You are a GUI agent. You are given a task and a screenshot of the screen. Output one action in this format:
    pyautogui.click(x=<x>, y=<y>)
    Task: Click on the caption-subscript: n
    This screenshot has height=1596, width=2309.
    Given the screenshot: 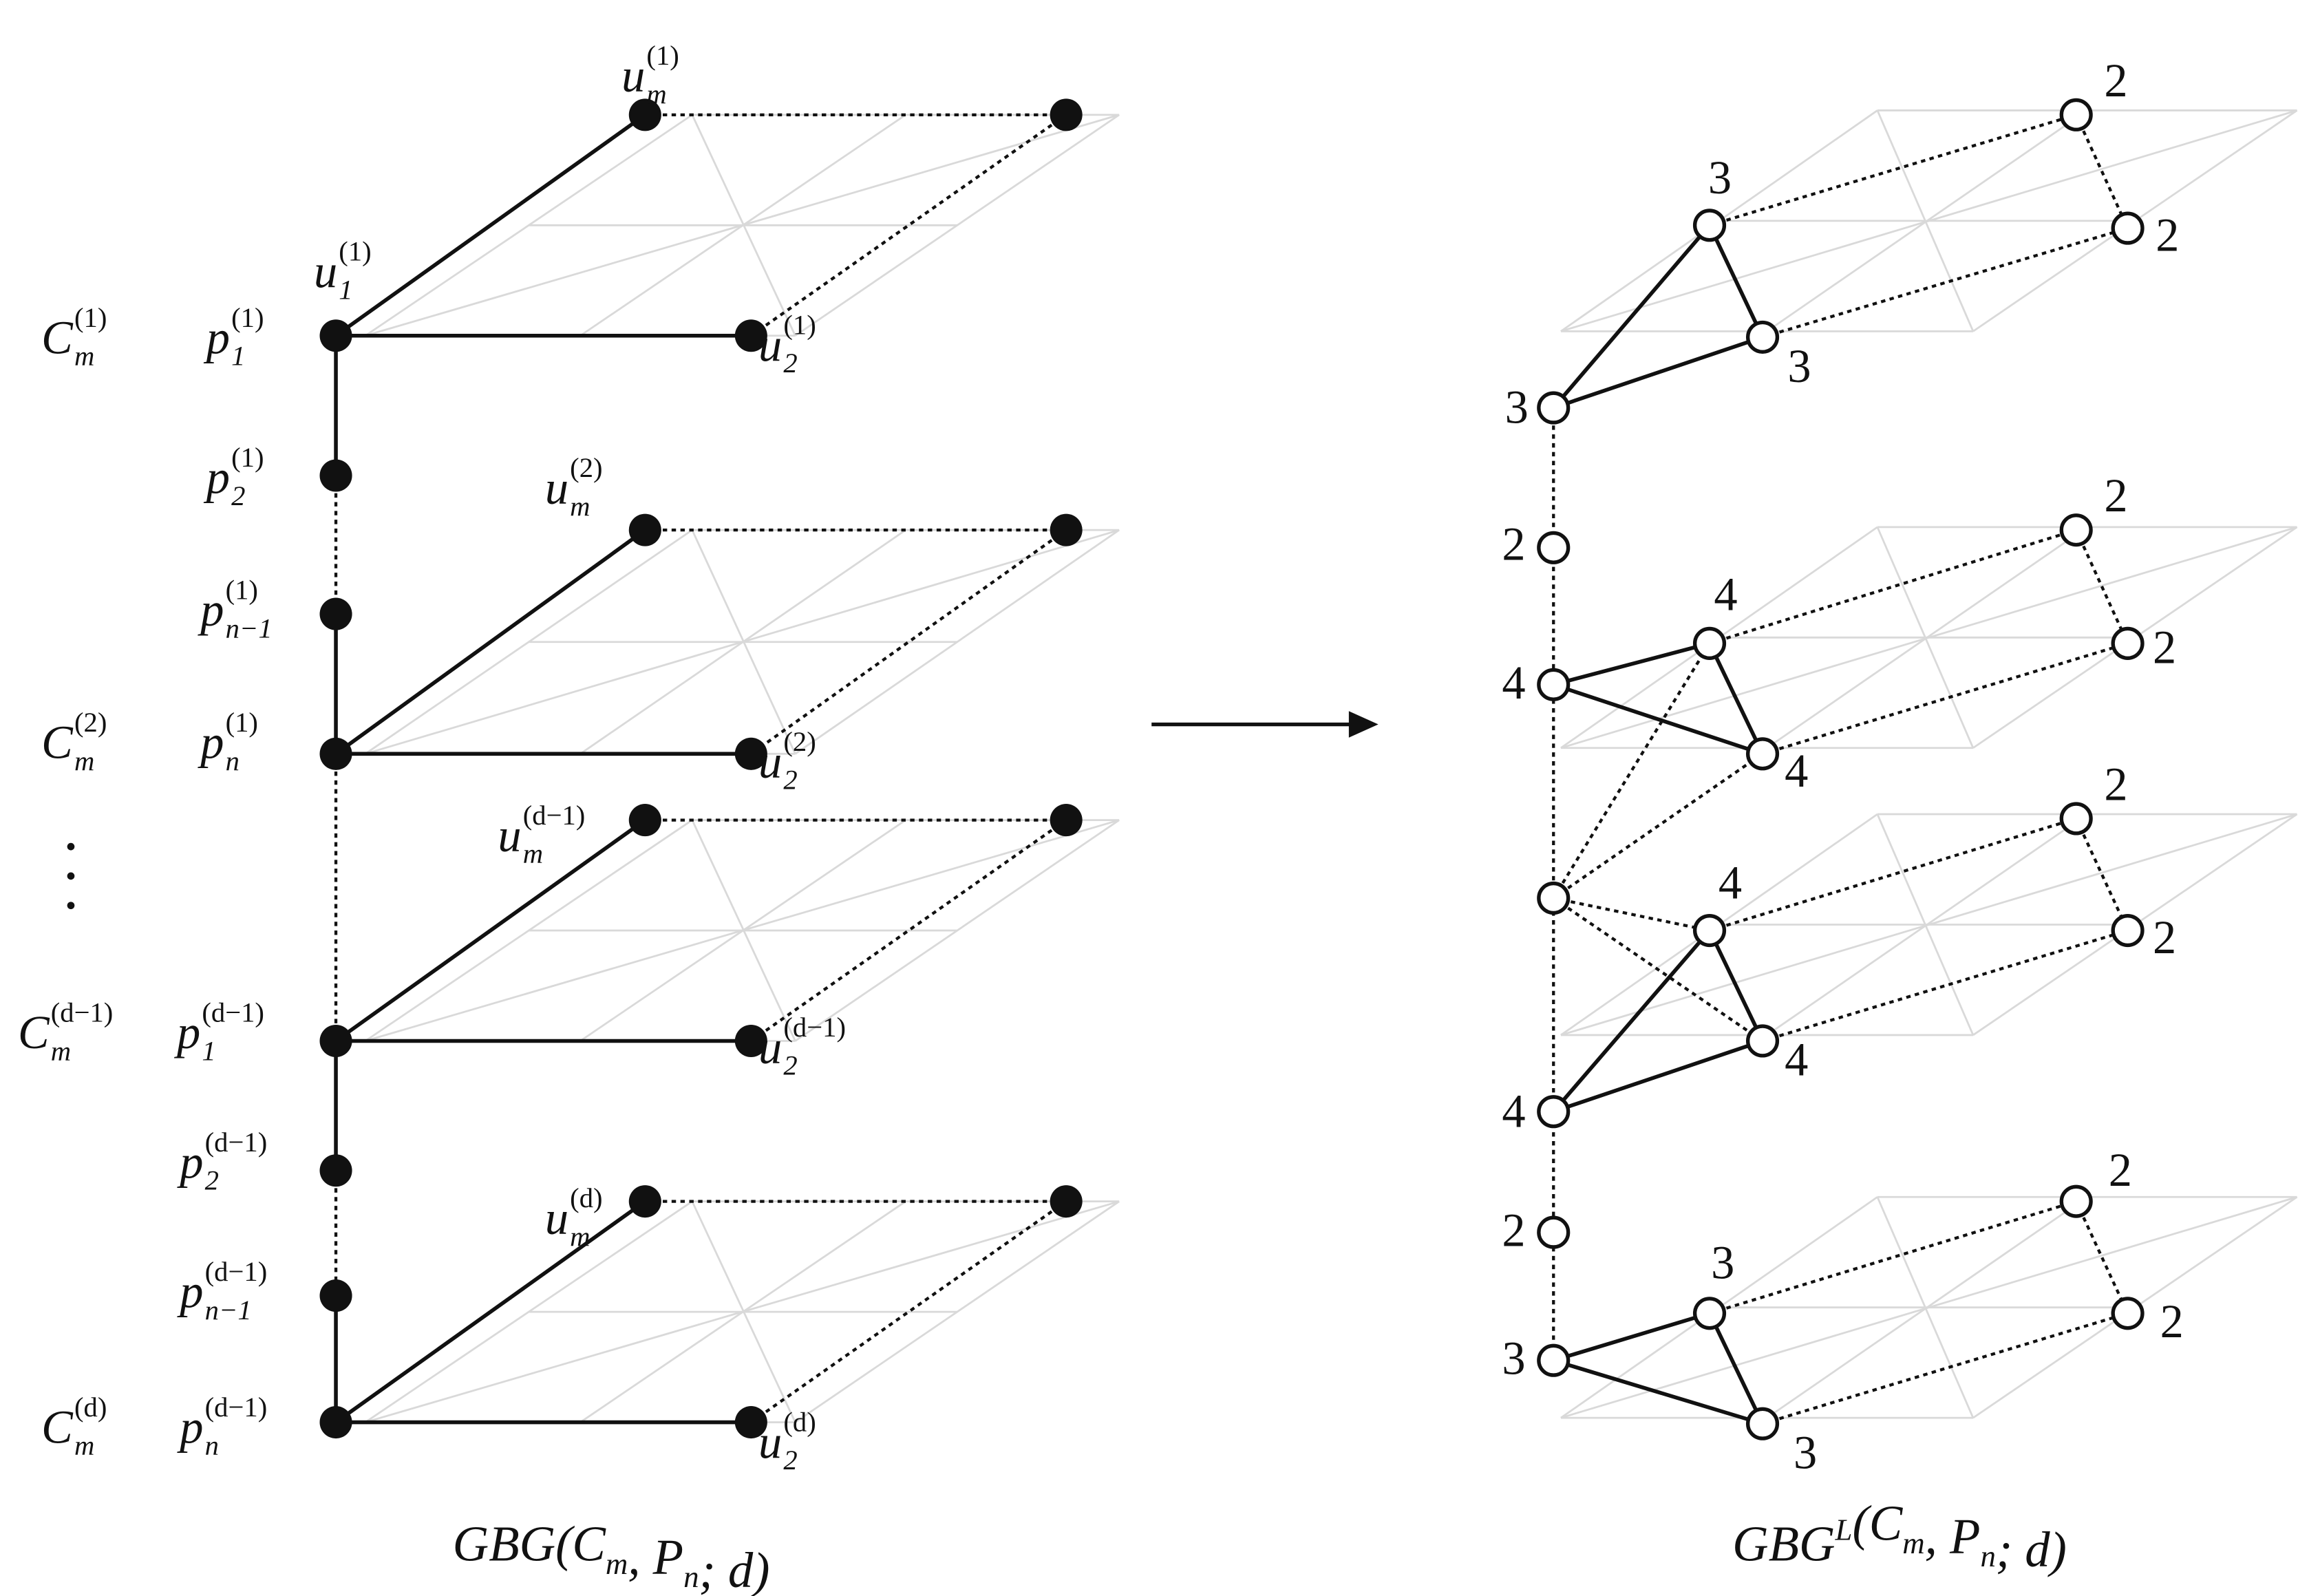 What is the action you would take?
    pyautogui.click(x=691, y=1577)
    